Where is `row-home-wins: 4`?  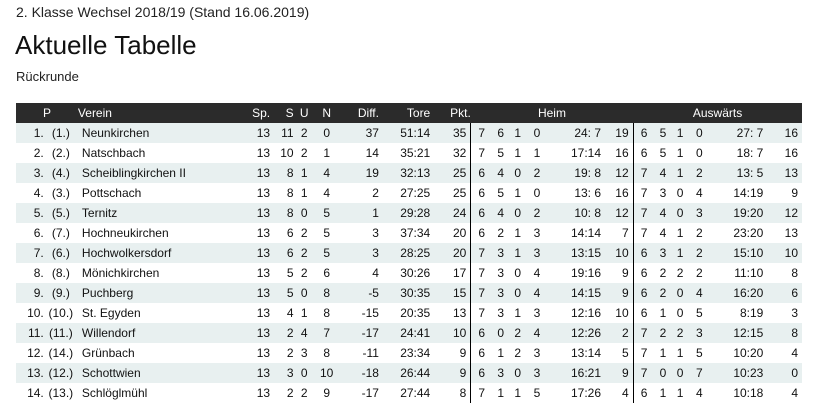 row-home-wins: 4 is located at coordinates (501, 213).